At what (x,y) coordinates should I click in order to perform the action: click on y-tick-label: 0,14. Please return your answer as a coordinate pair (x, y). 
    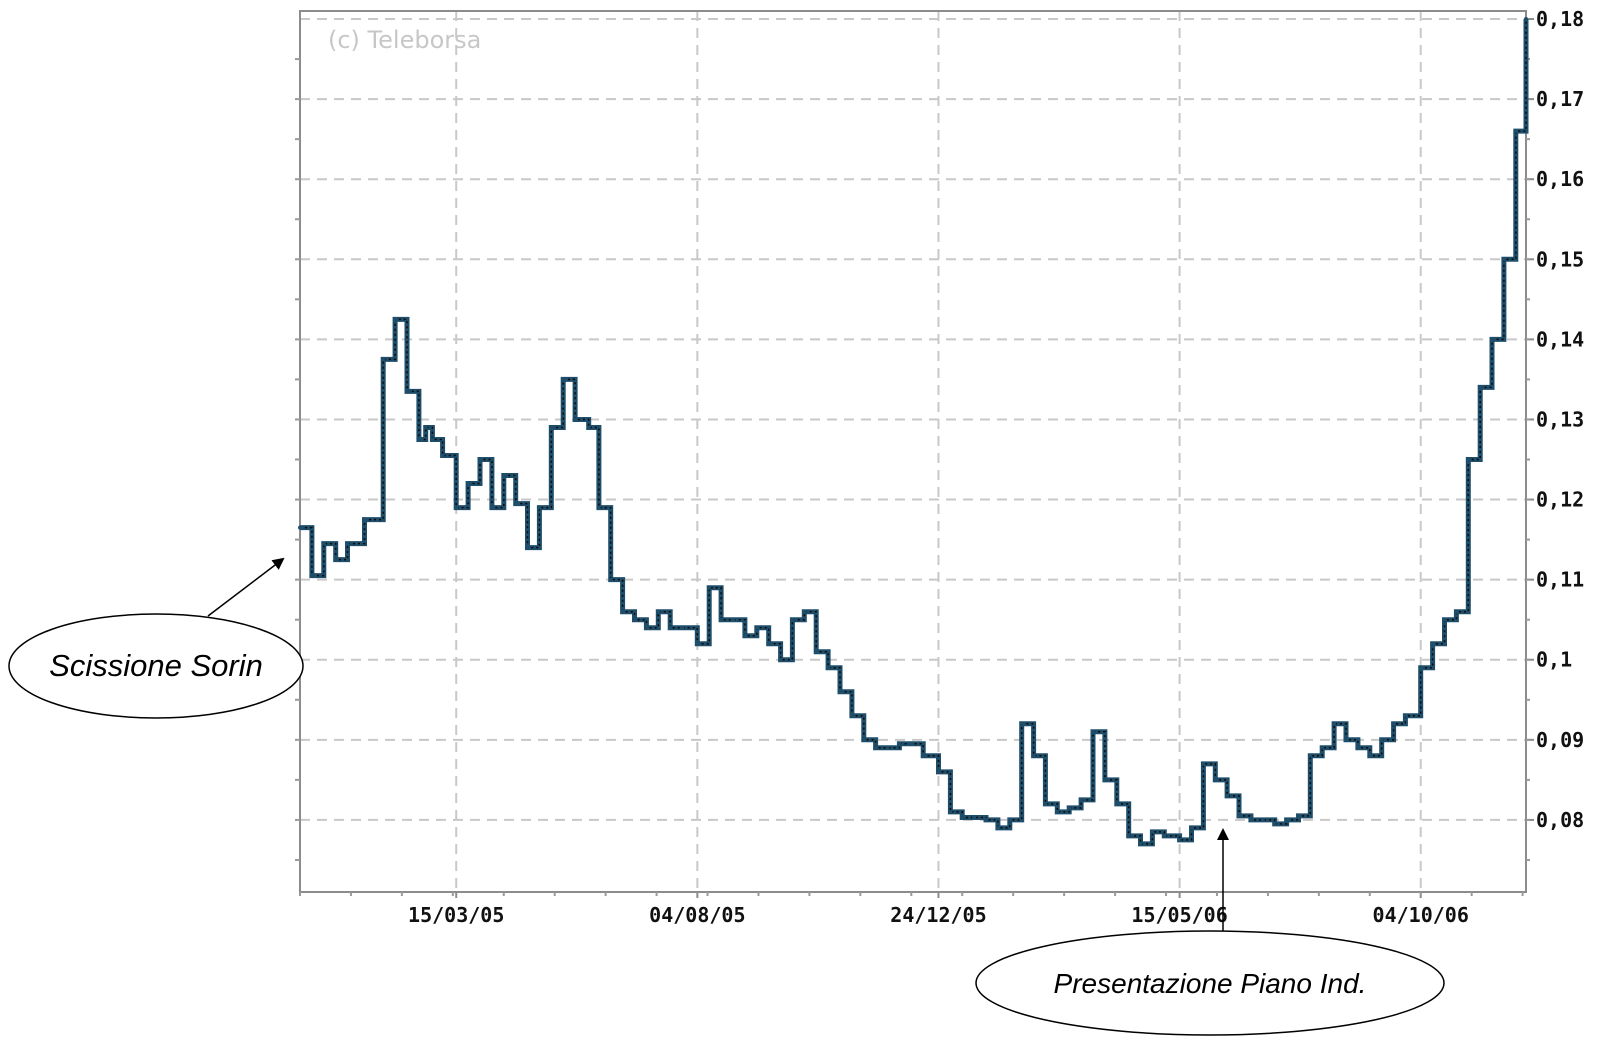
    Looking at the image, I should click on (1560, 339).